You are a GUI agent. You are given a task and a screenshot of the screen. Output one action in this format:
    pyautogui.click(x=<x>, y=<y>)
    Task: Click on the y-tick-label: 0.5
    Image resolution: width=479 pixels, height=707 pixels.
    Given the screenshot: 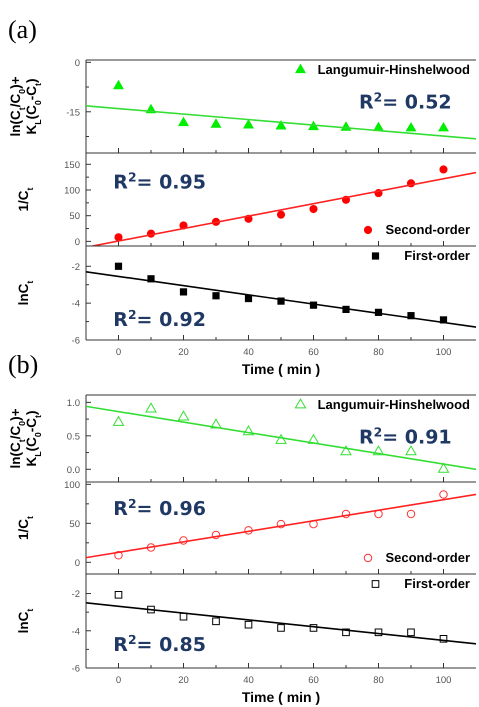 What is the action you would take?
    pyautogui.click(x=73, y=436)
    